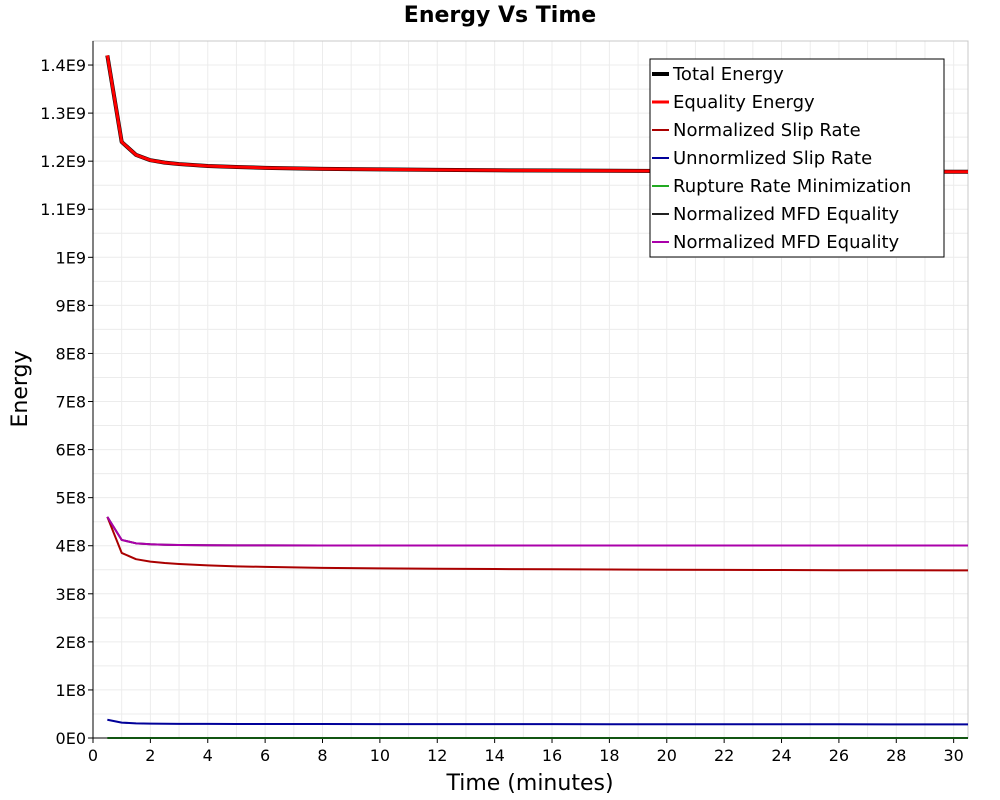 Image resolution: width=1000 pixels, height=800 pixels. I want to click on y-tick-label: 3E8, so click(71, 594).